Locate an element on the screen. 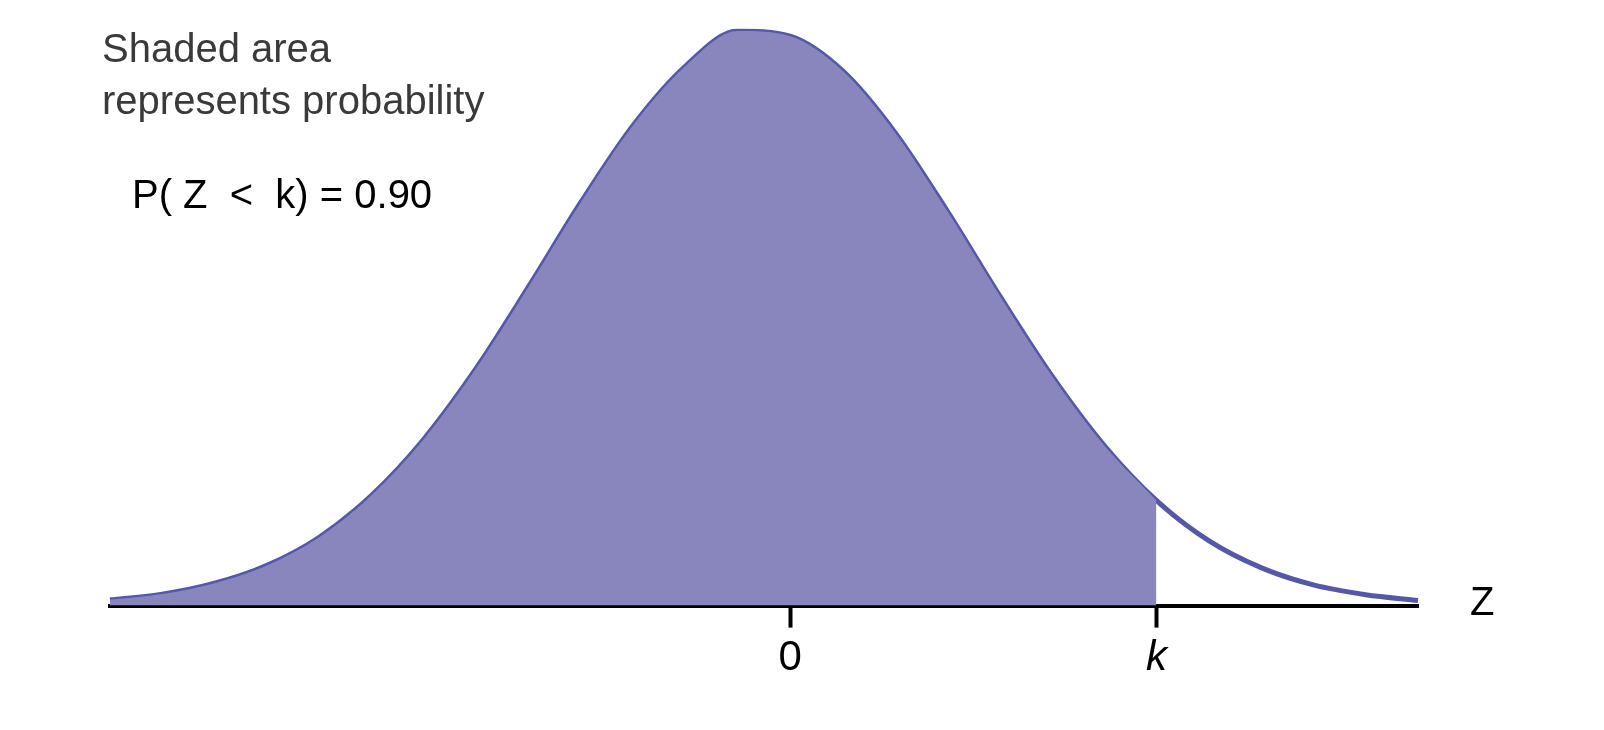 The image size is (1604, 730). x-axis-title: Z is located at coordinates (1482, 600).